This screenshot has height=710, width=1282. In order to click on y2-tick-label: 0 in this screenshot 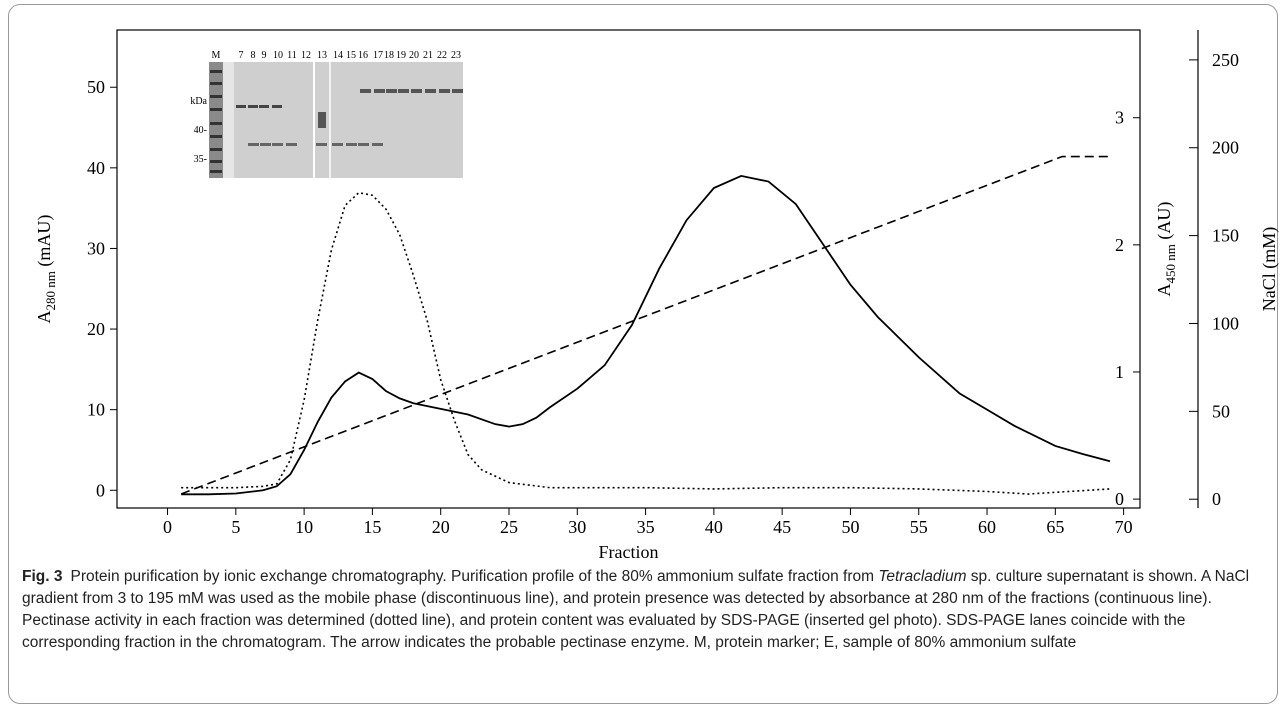, I will do `click(1119, 499)`.